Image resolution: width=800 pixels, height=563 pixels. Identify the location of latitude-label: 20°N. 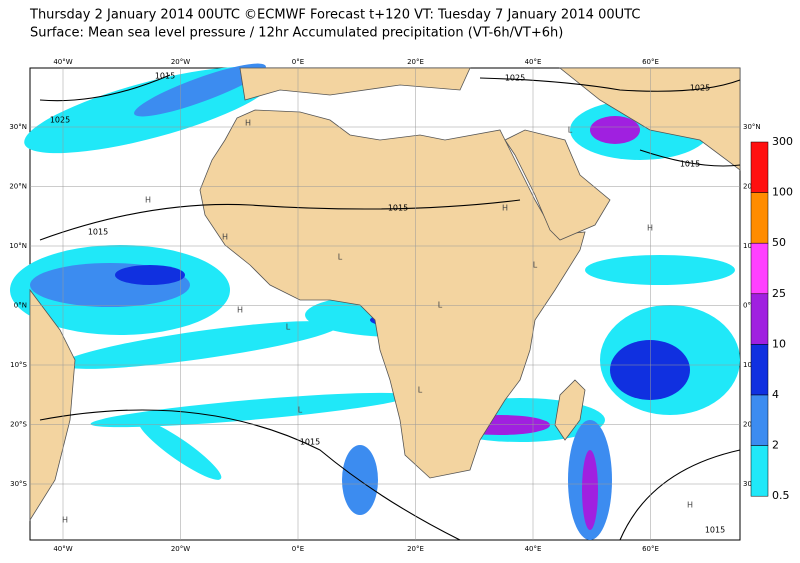
(18, 187).